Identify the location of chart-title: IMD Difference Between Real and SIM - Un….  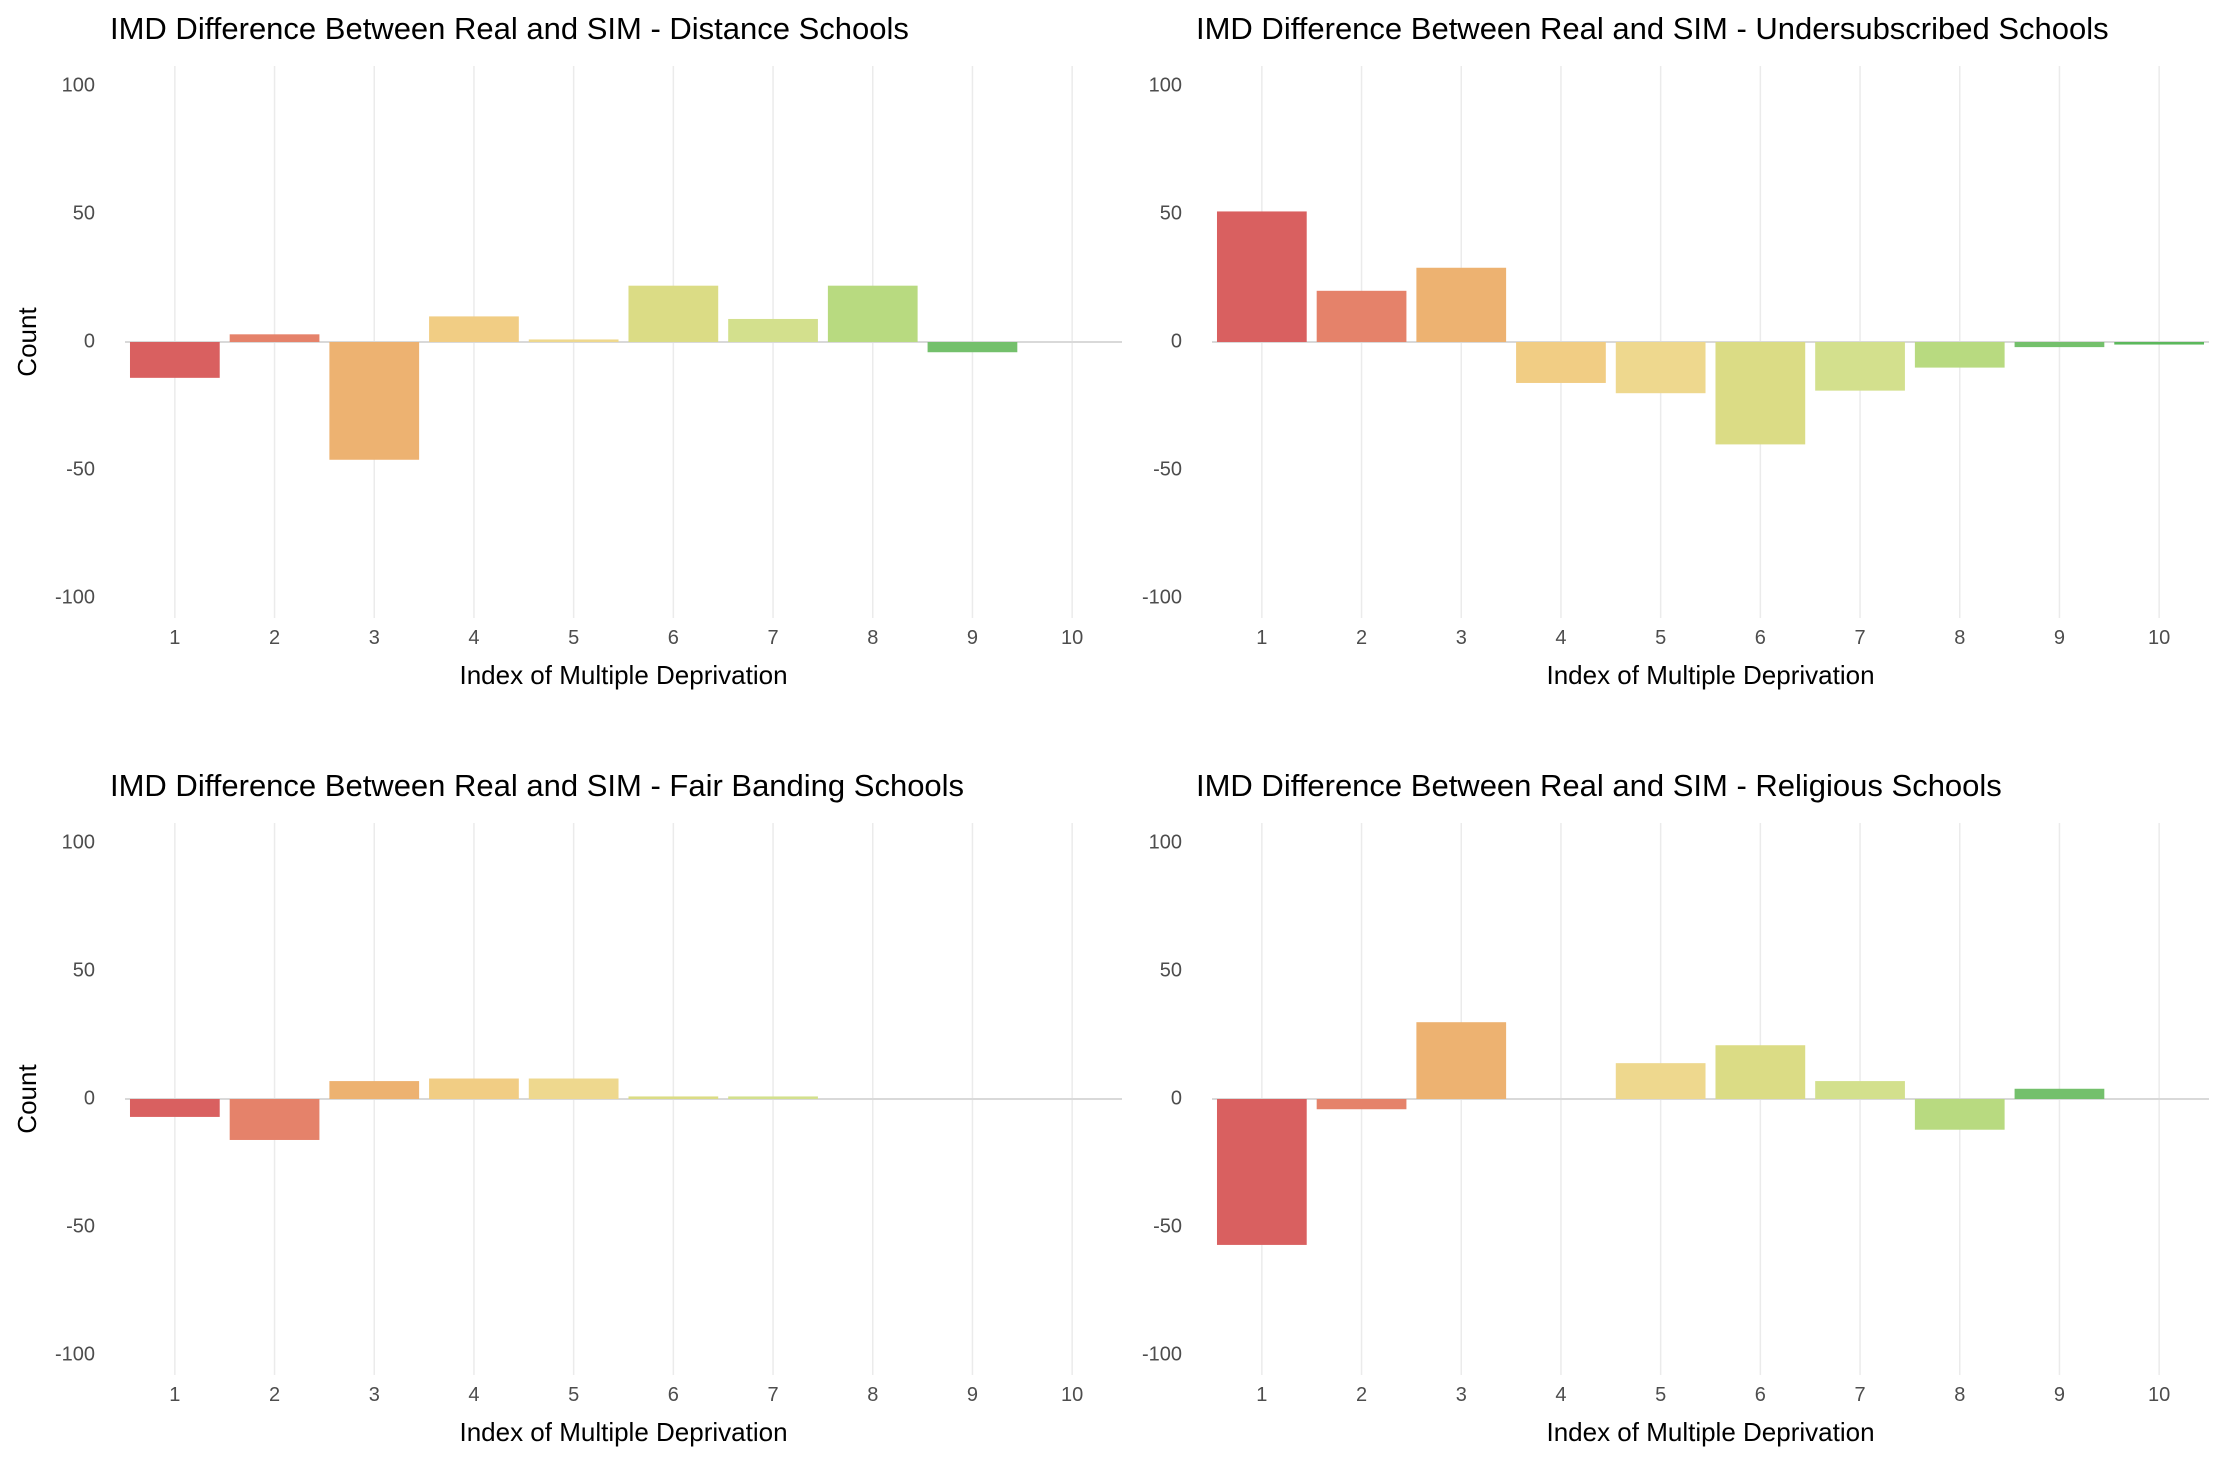
(1652, 28).